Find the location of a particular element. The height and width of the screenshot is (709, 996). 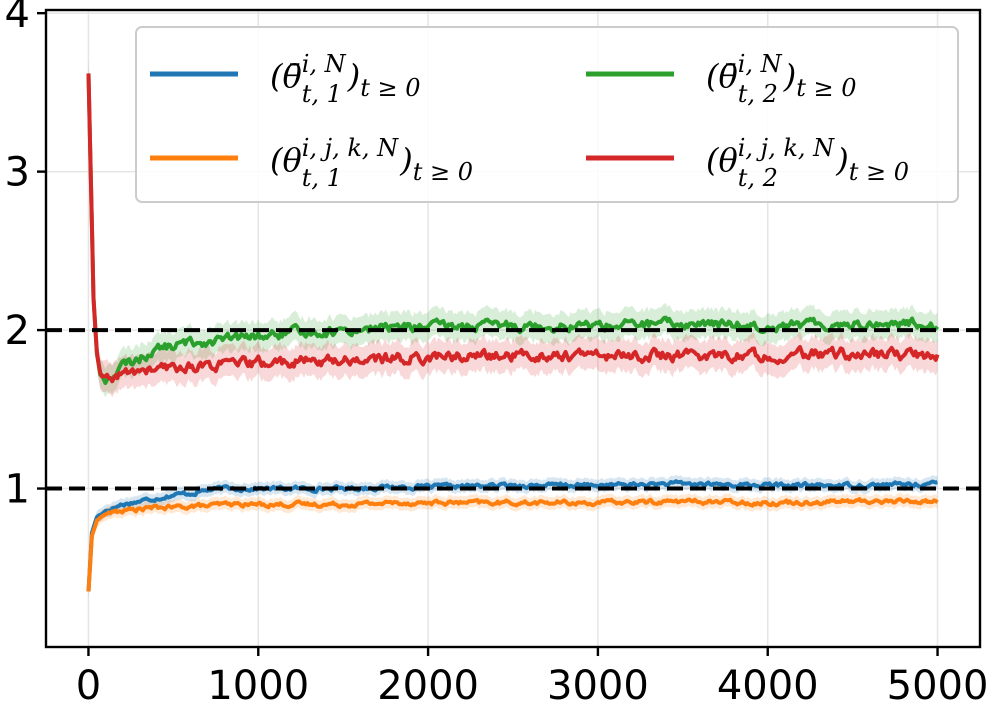

y-tick-label: 3 is located at coordinates (17, 173).